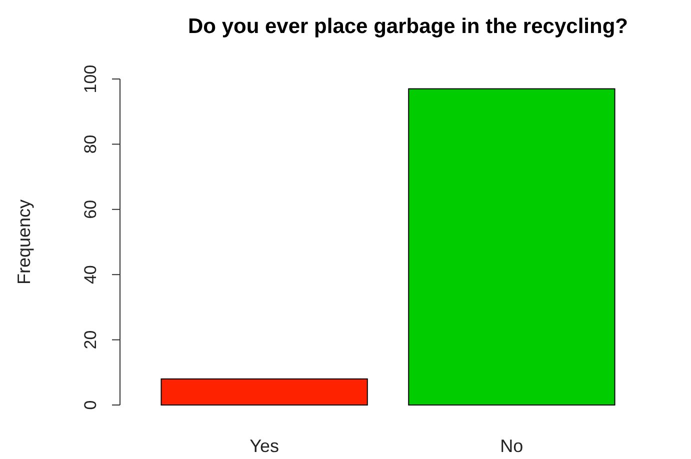 The height and width of the screenshot is (459, 691). Describe the element at coordinates (264, 446) in the screenshot. I see `x-tick-label: Yes` at that location.